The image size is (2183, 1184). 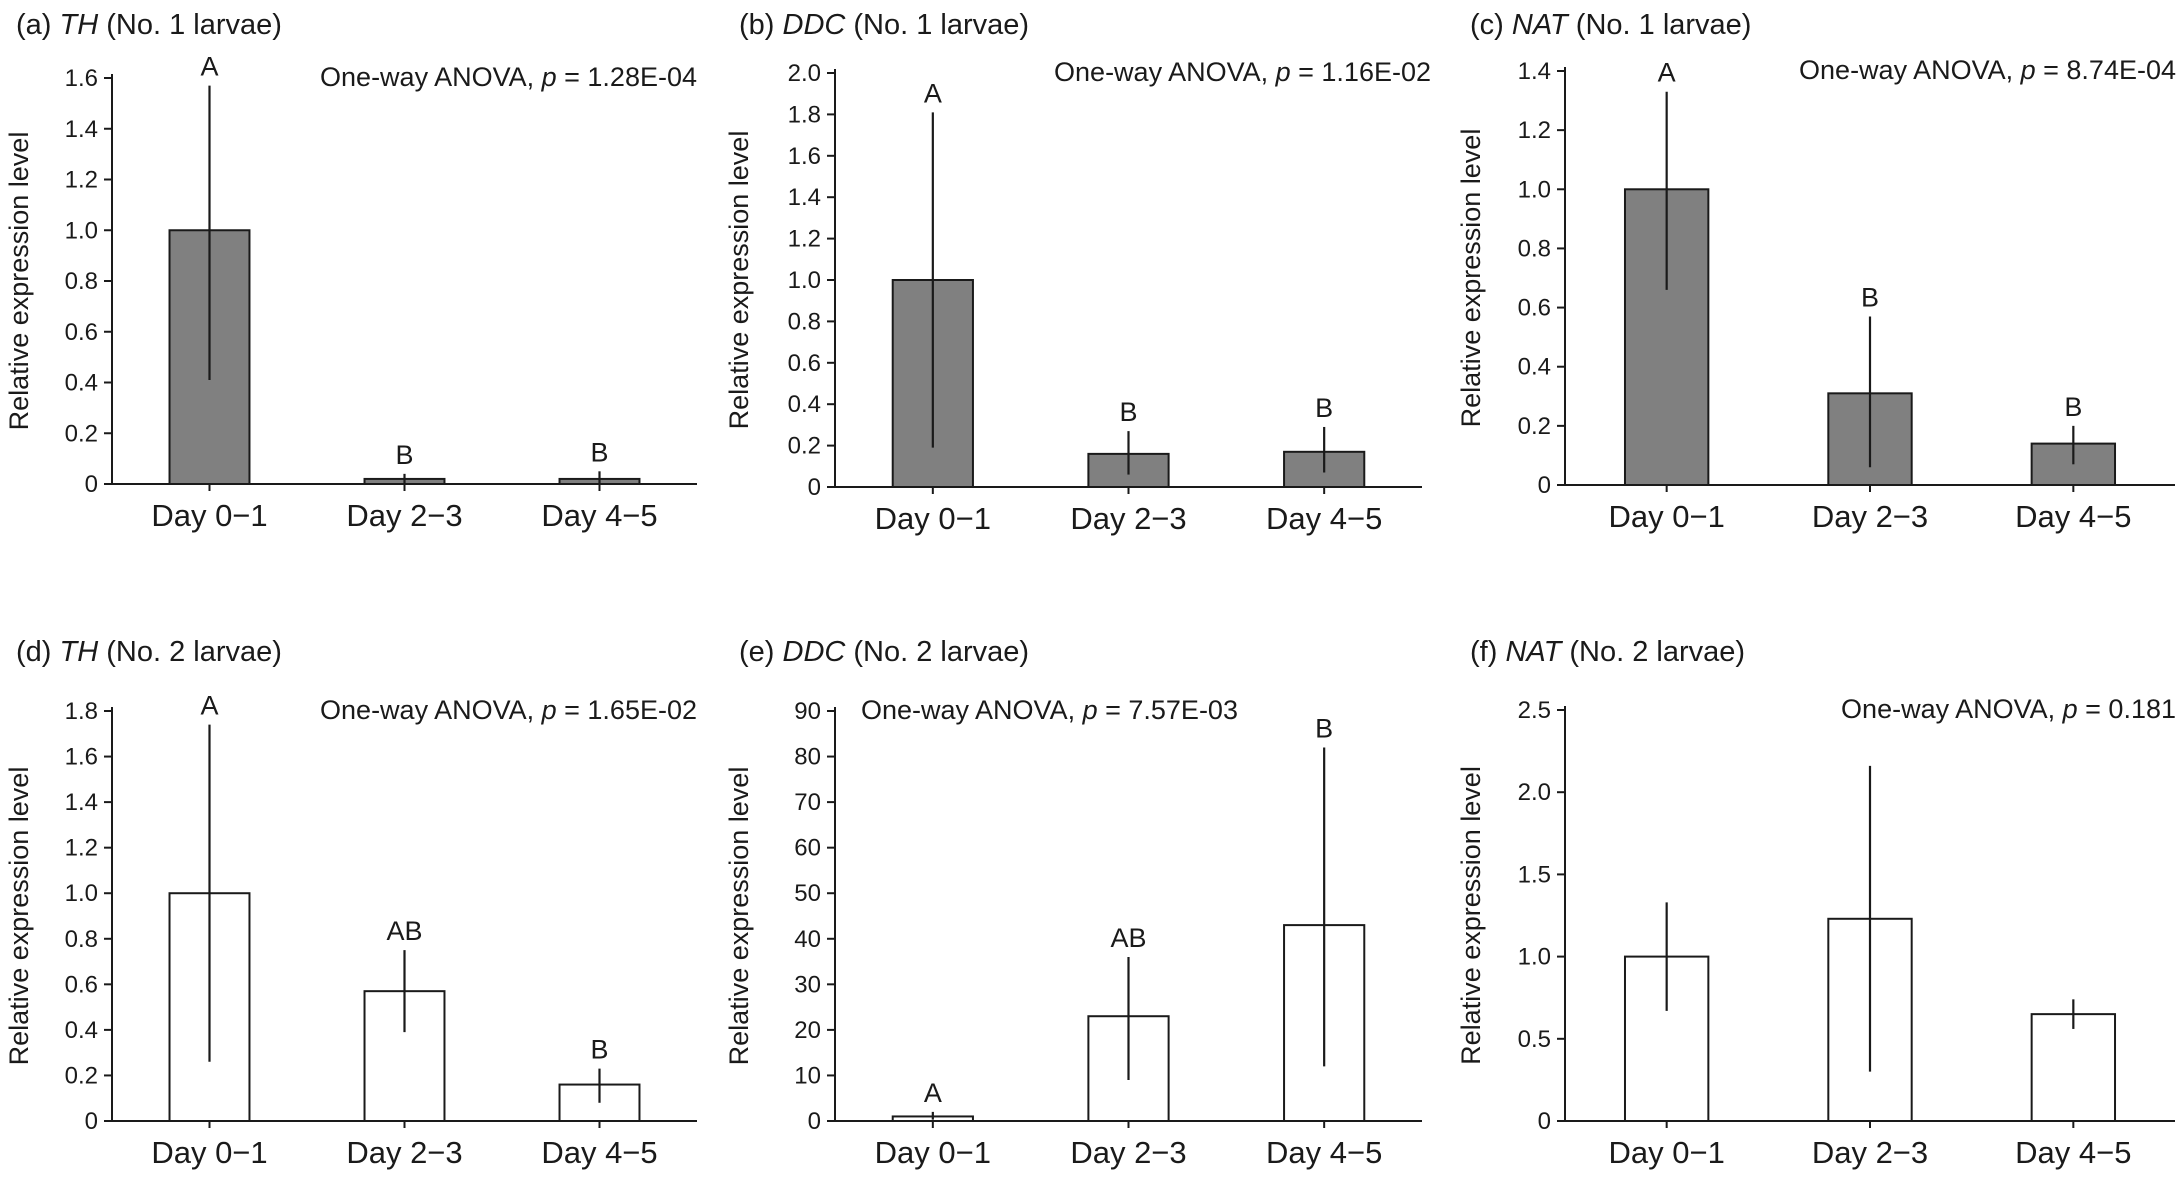 What do you see at coordinates (2008, 709) in the screenshot?
I see `anova-label: One-way ANOVA, p = 0.181` at bounding box center [2008, 709].